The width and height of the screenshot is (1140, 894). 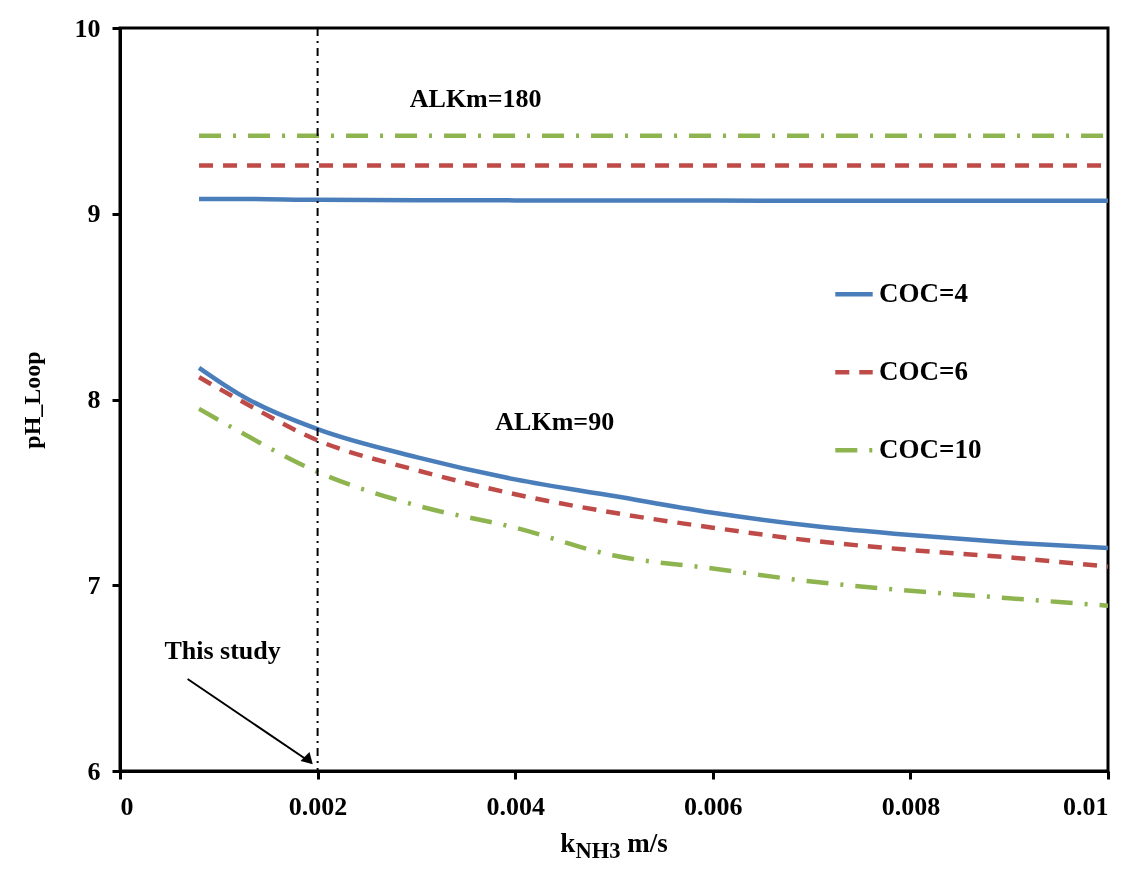 I want to click on y-tick-label: 10, so click(x=87, y=28).